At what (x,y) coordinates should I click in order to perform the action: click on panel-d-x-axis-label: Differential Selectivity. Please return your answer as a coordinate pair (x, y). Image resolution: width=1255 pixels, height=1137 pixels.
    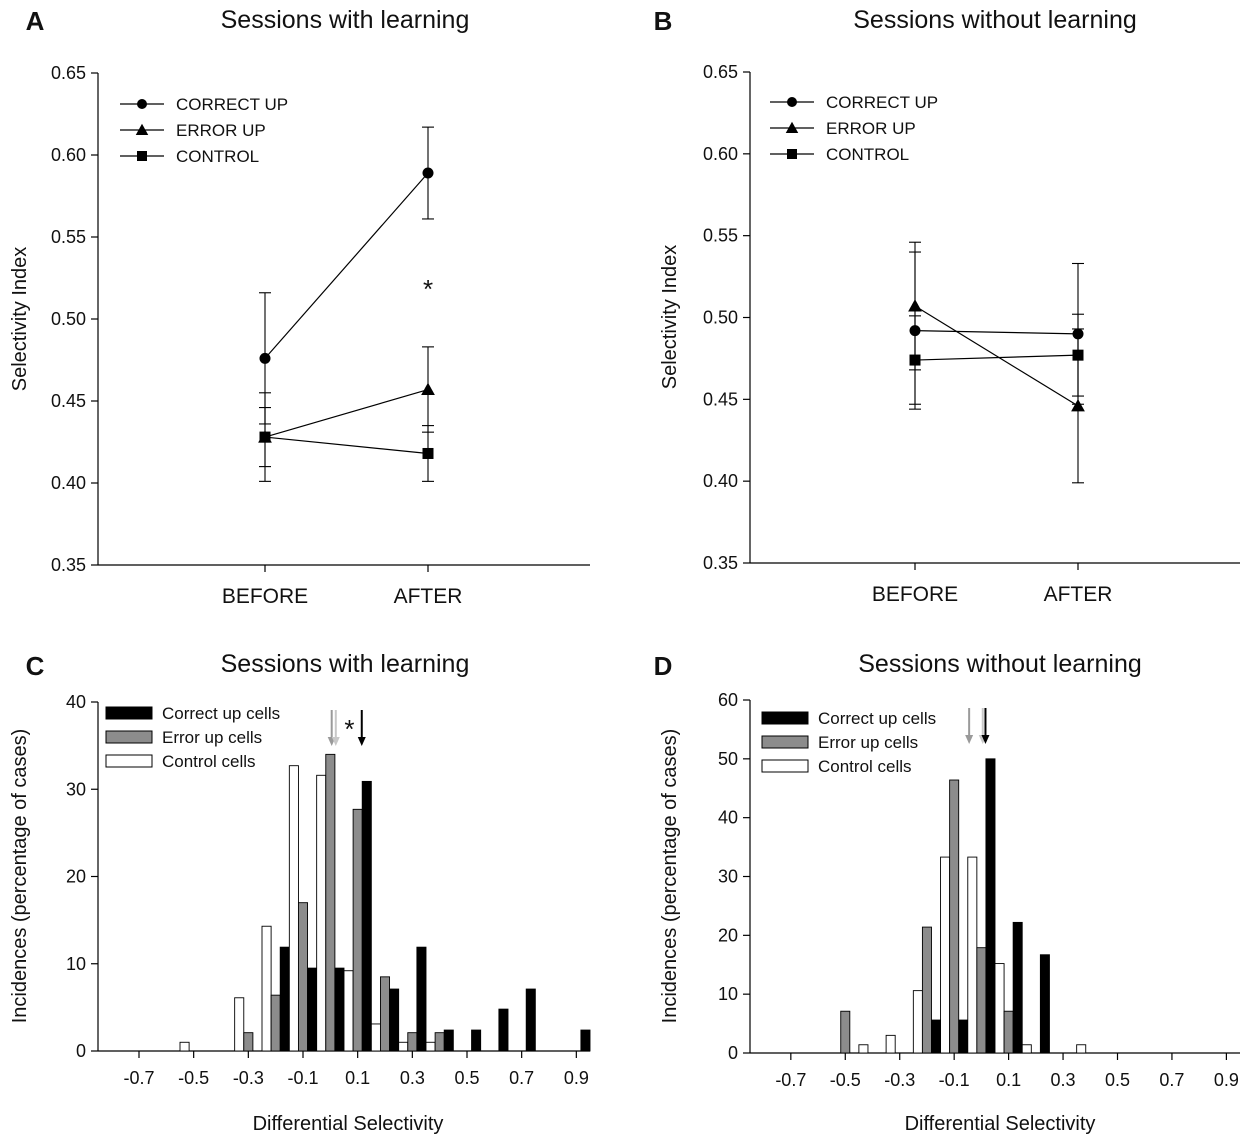
    Looking at the image, I should click on (1000, 1124).